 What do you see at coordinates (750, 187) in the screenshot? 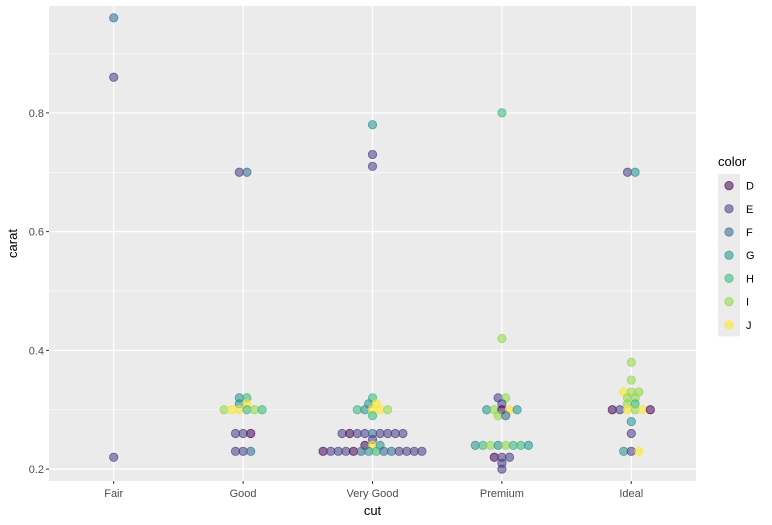
I see `legend-entry-label: D` at bounding box center [750, 187].